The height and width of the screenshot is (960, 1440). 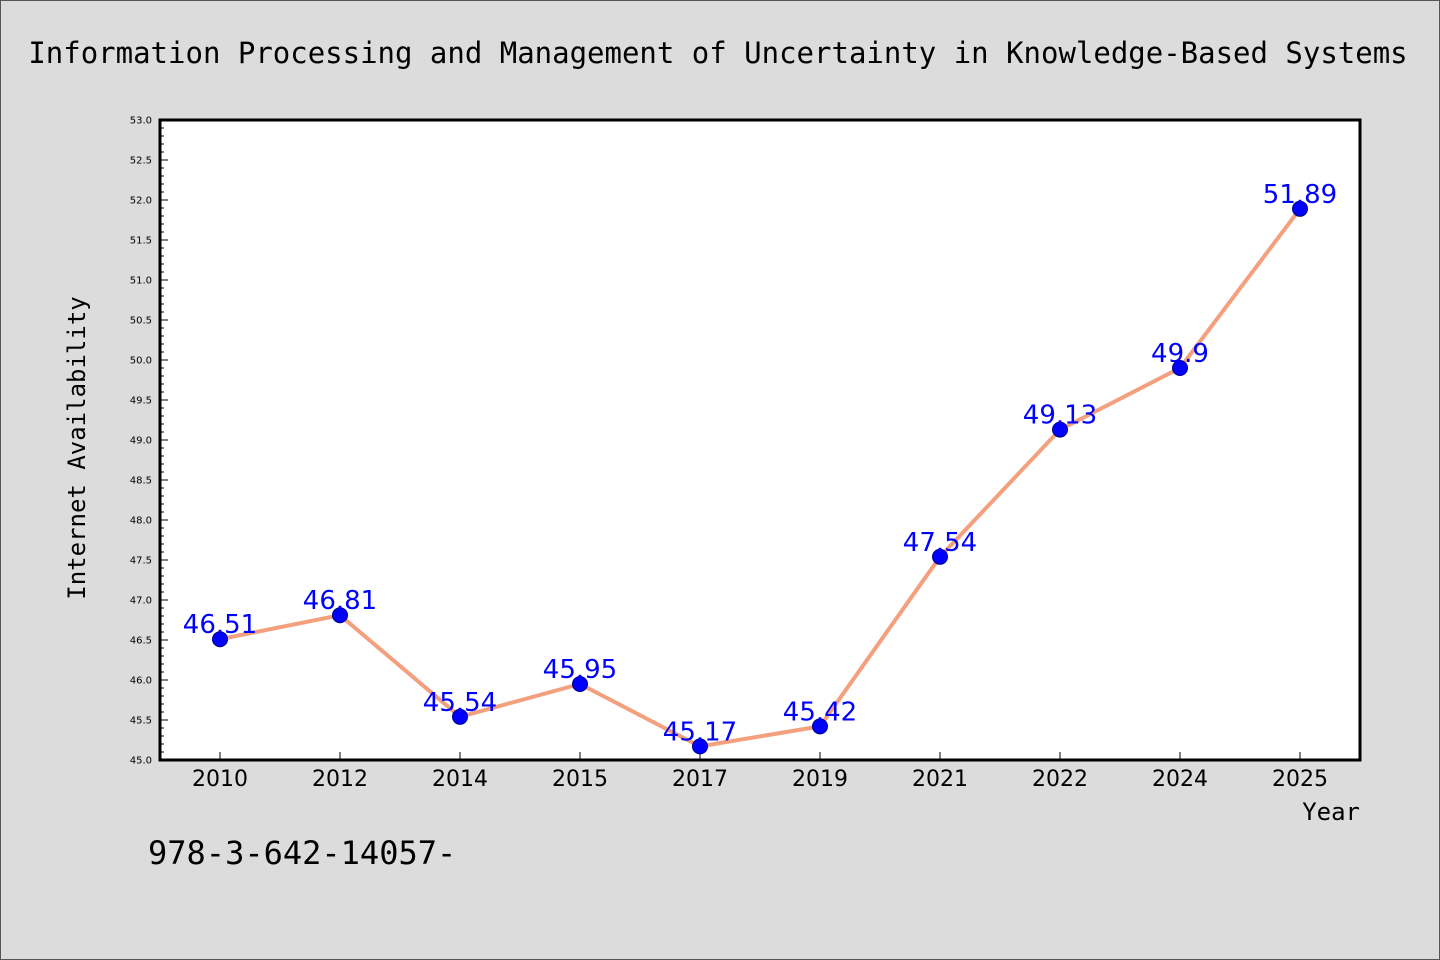 What do you see at coordinates (141, 521) in the screenshot?
I see `y-tick-label: 48.0` at bounding box center [141, 521].